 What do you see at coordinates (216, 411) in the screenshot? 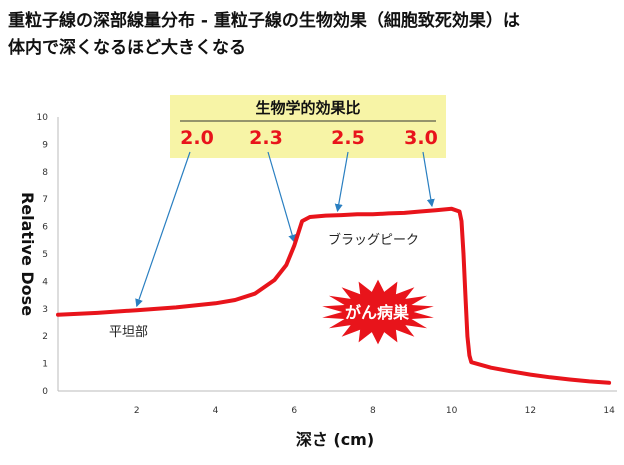
I see `x-tick-label: 4` at bounding box center [216, 411].